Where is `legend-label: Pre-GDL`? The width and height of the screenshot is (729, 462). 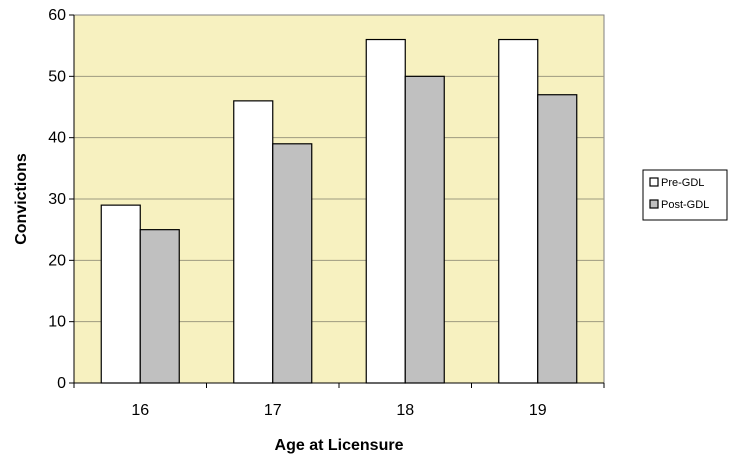 legend-label: Pre-GDL is located at coordinates (682, 183).